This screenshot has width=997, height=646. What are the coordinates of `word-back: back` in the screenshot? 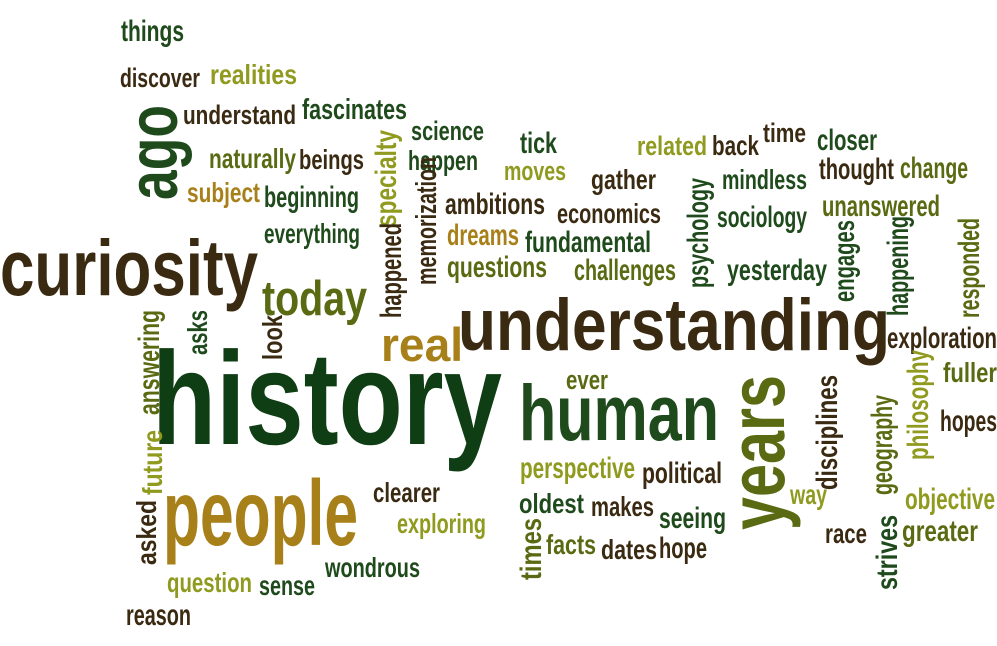 It's located at (736, 145).